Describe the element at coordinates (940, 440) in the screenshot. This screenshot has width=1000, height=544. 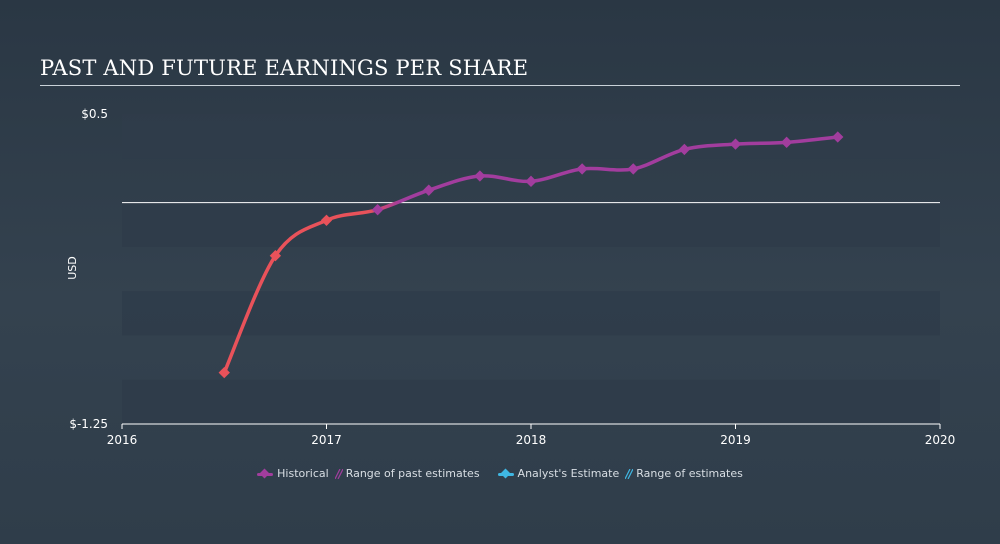
I see `x-tick-label: 2020` at that location.